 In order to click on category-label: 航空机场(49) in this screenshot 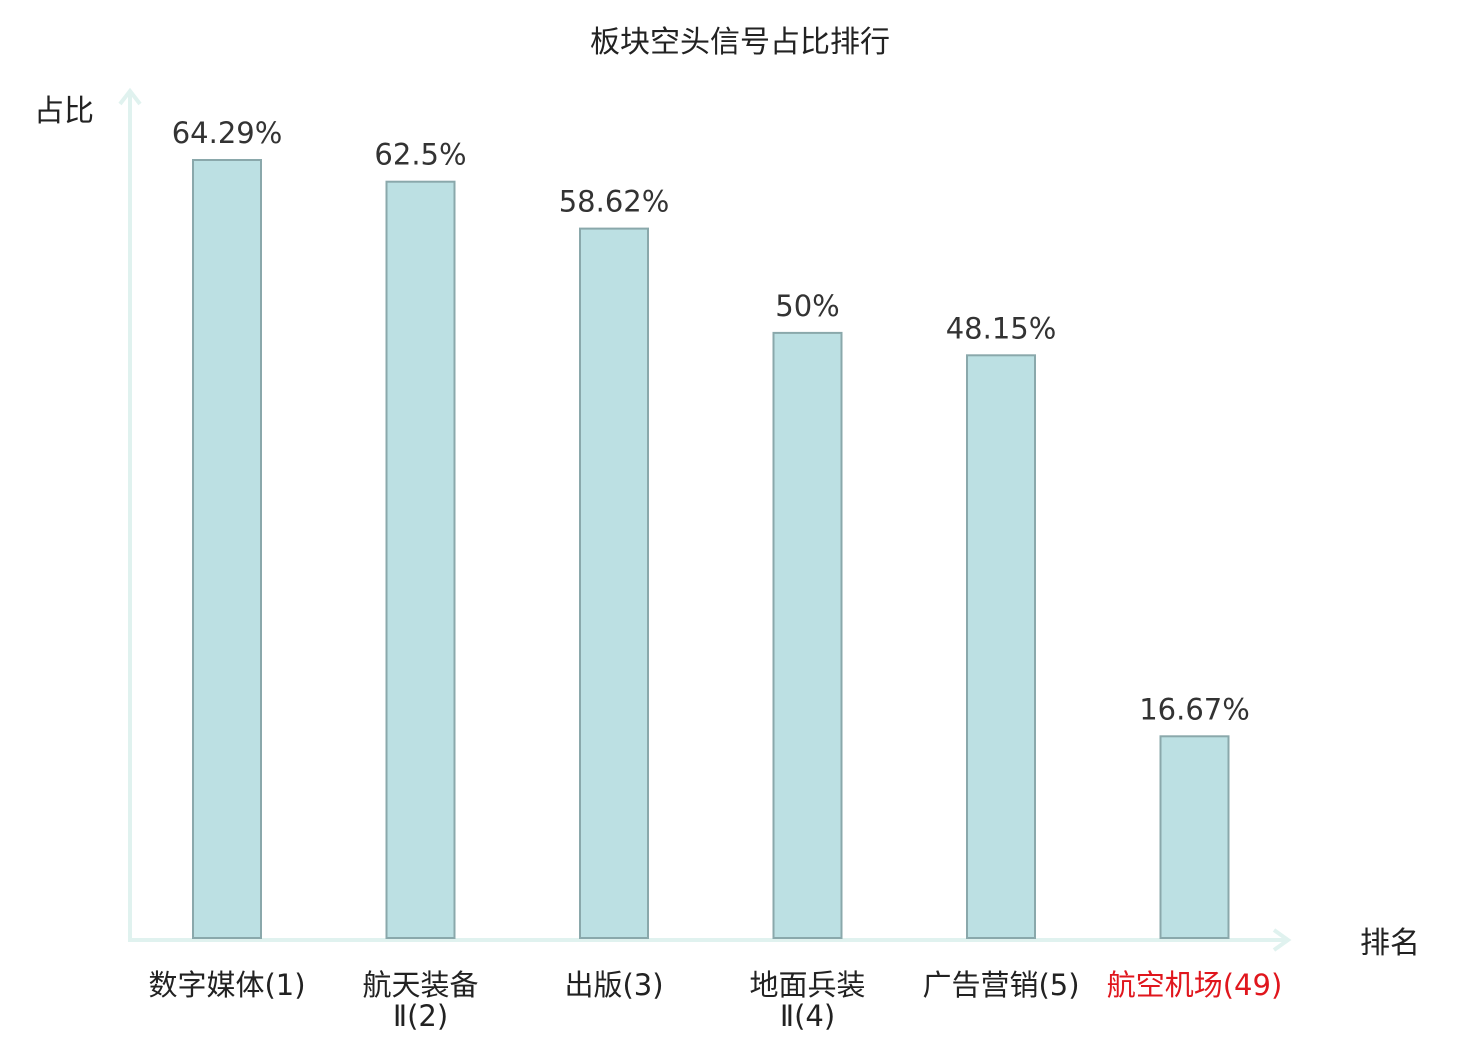, I will do `click(1195, 985)`.